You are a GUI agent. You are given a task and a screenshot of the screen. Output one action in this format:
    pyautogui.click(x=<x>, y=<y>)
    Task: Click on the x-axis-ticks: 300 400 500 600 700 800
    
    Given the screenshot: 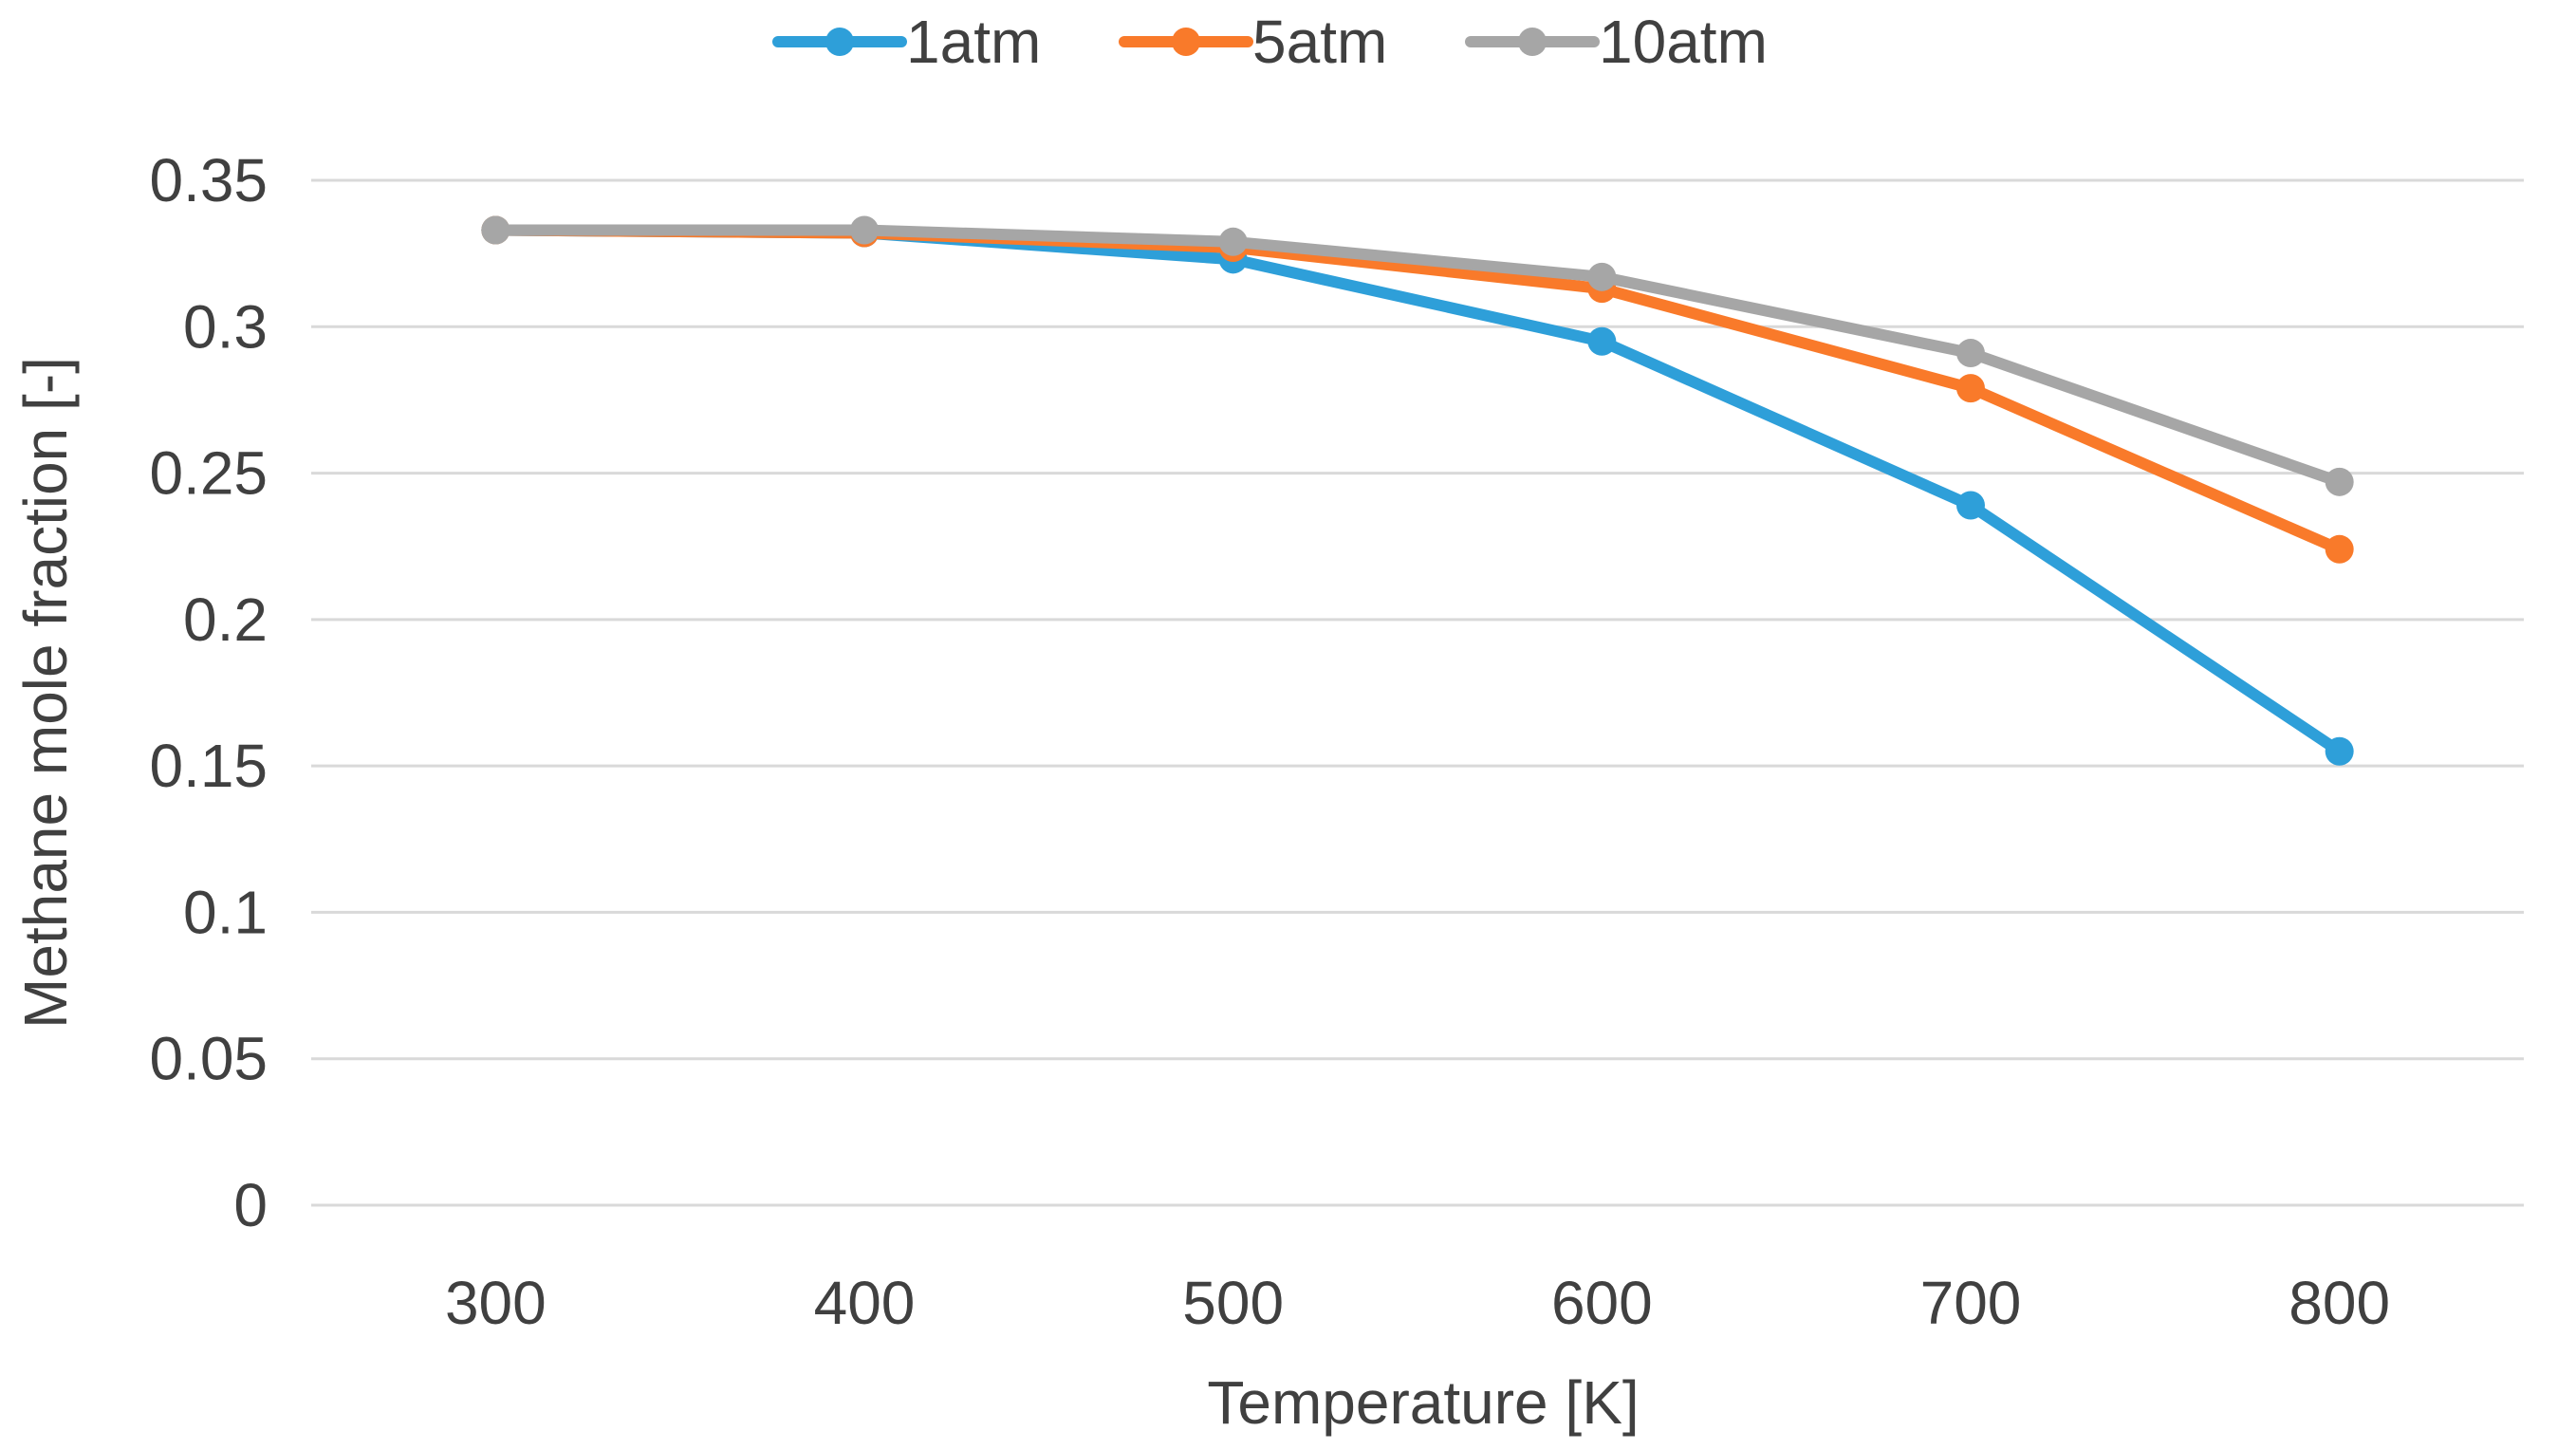 What is the action you would take?
    pyautogui.click(x=1417, y=1303)
    